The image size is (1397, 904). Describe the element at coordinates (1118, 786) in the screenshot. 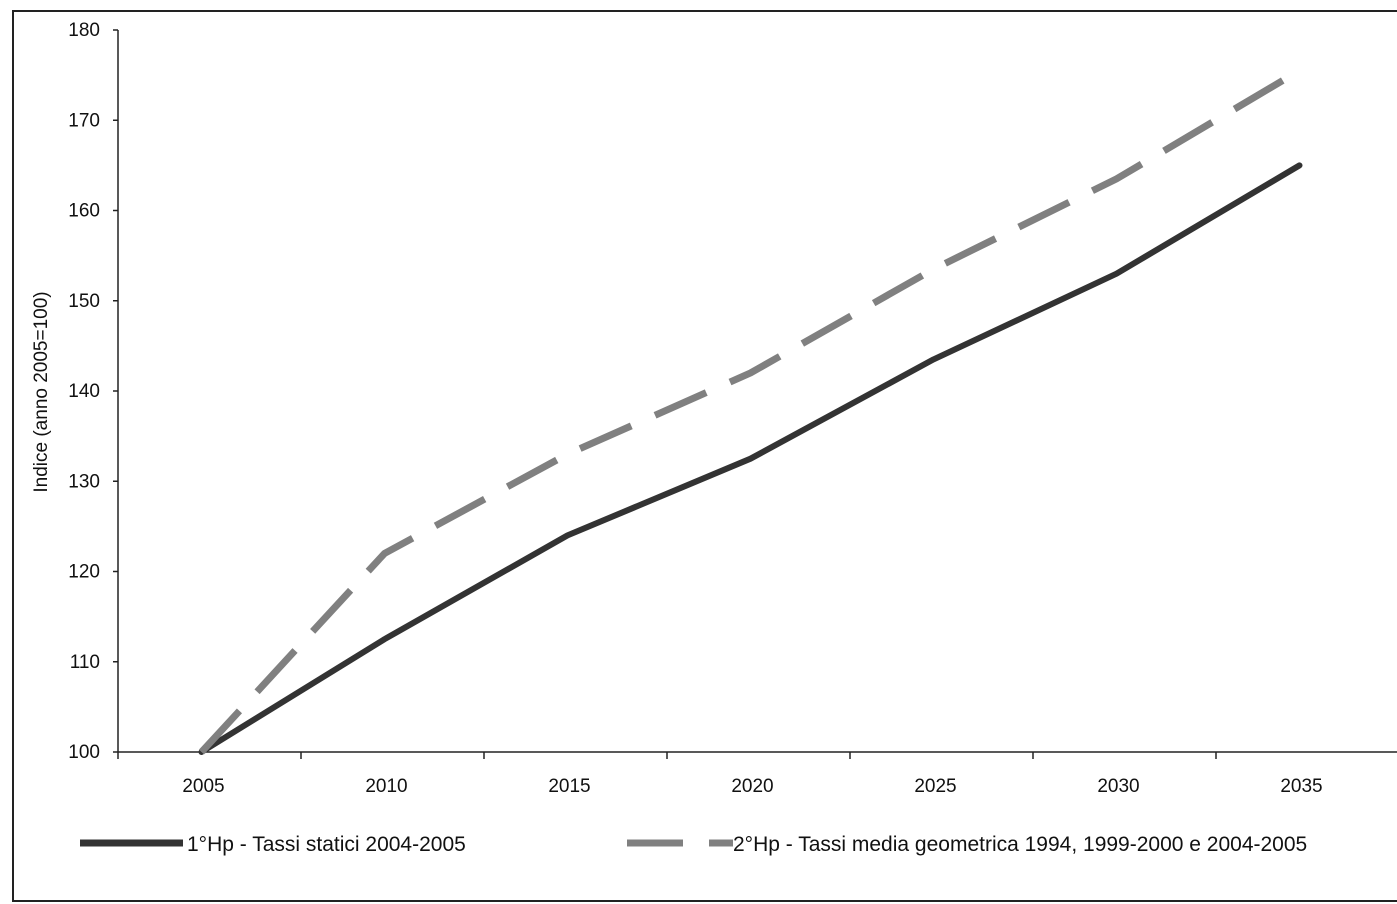

I see `x-tick-label: 2030` at that location.